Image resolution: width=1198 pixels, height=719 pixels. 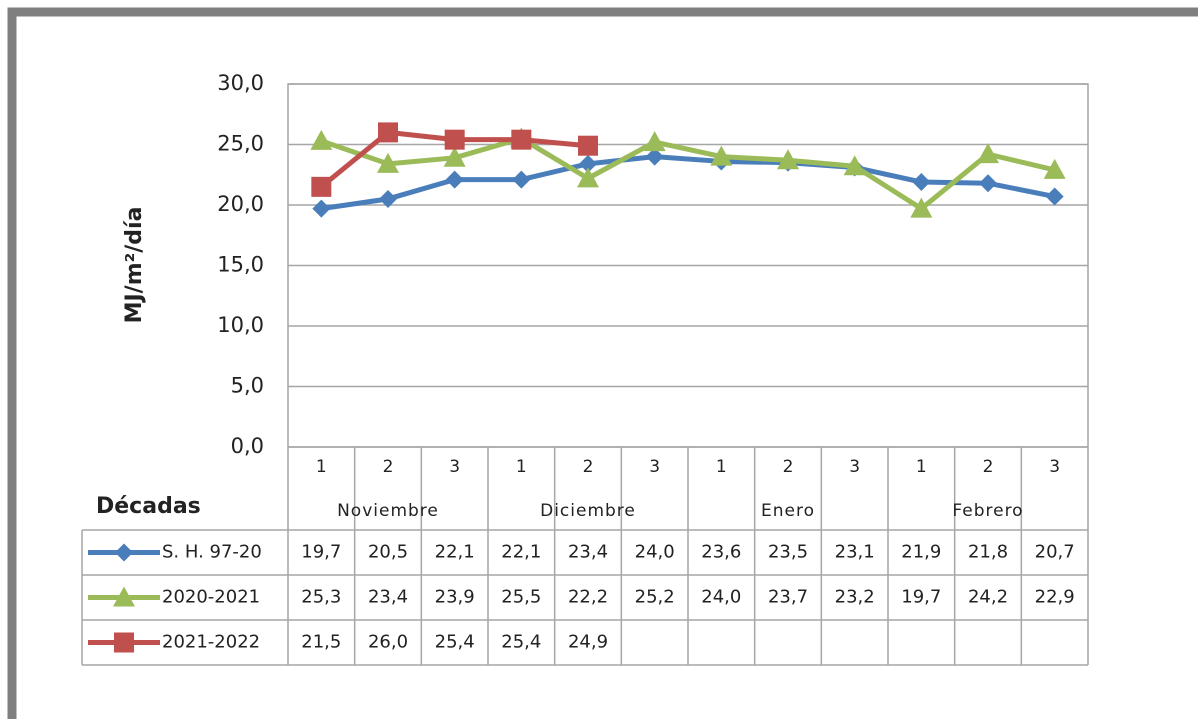 What do you see at coordinates (521, 597) in the screenshot?
I see `table-value: 25,5` at bounding box center [521, 597].